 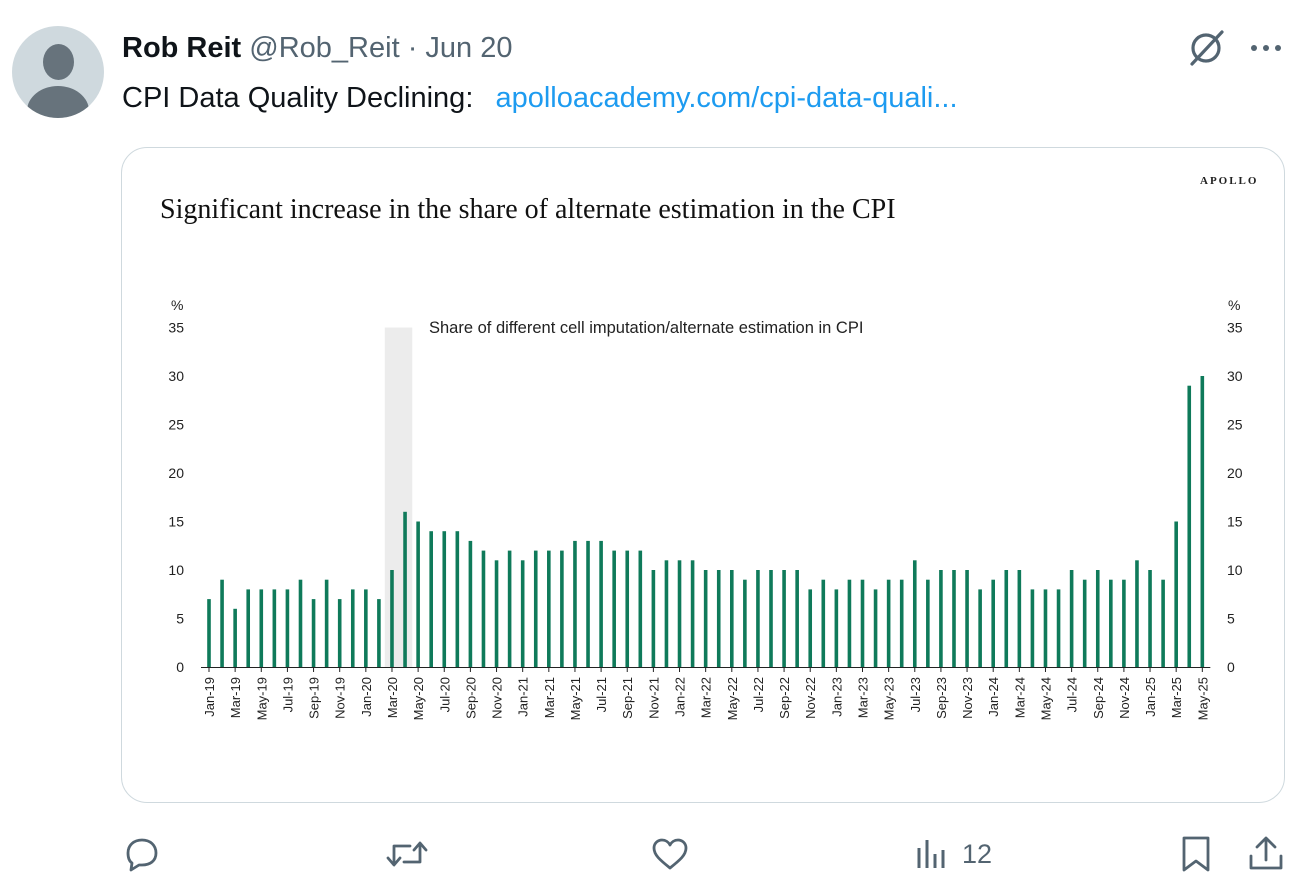 I want to click on more-options-icon, so click(x=1266, y=50).